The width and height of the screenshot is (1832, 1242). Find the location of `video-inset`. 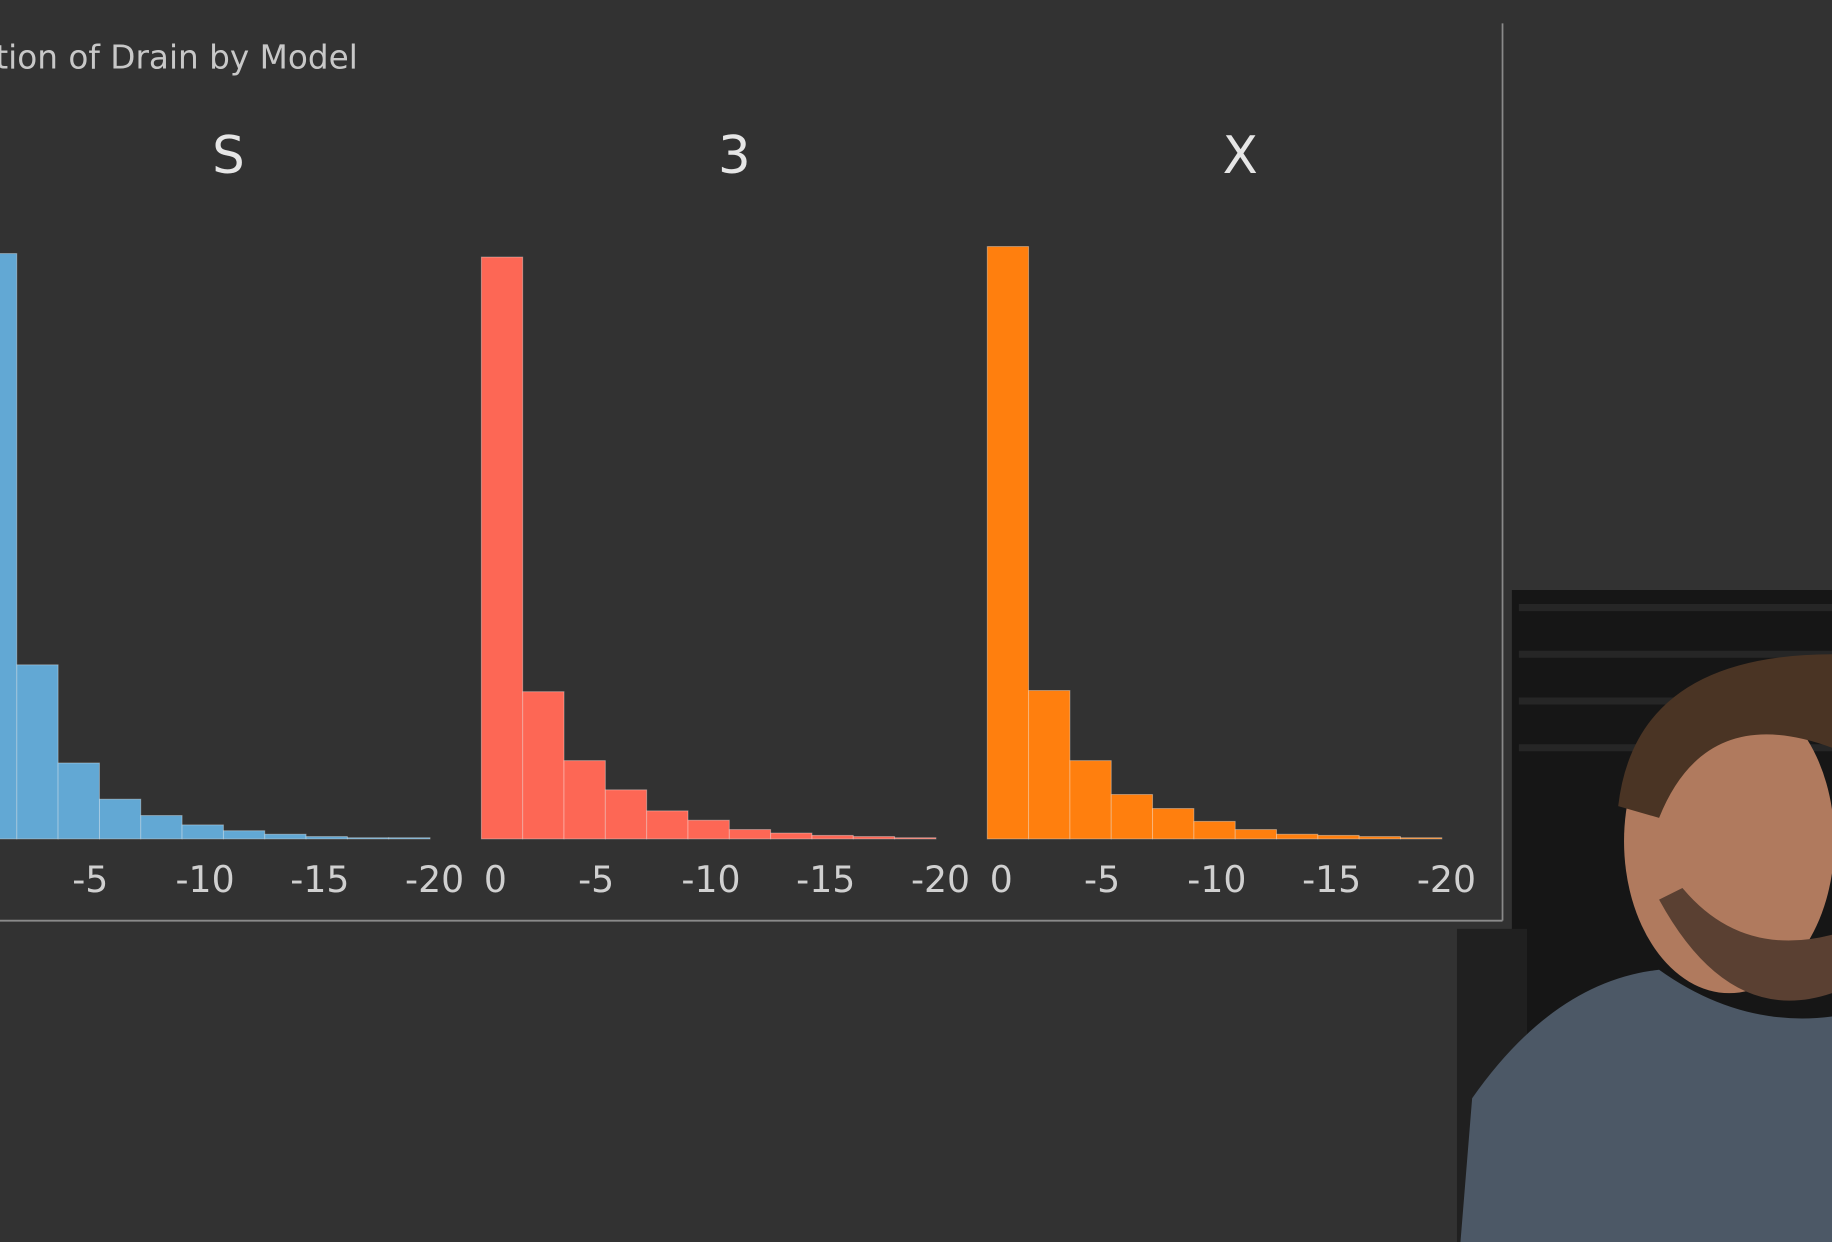

video-inset is located at coordinates (1644, 916).